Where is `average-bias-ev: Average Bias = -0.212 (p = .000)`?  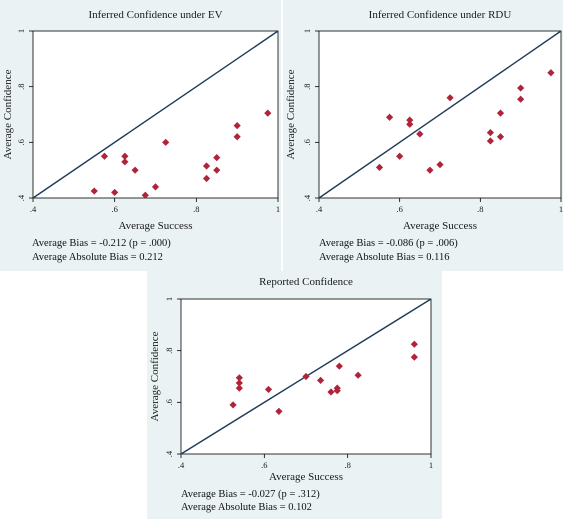
average-bias-ev: Average Bias = -0.212 (p = .000) is located at coordinates (101, 243).